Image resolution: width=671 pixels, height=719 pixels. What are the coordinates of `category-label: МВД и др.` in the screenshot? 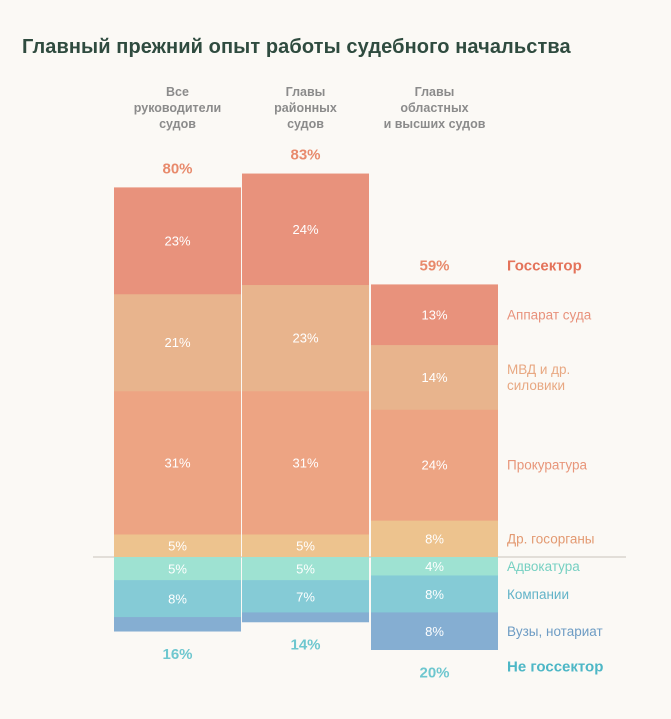 It's located at (538, 369).